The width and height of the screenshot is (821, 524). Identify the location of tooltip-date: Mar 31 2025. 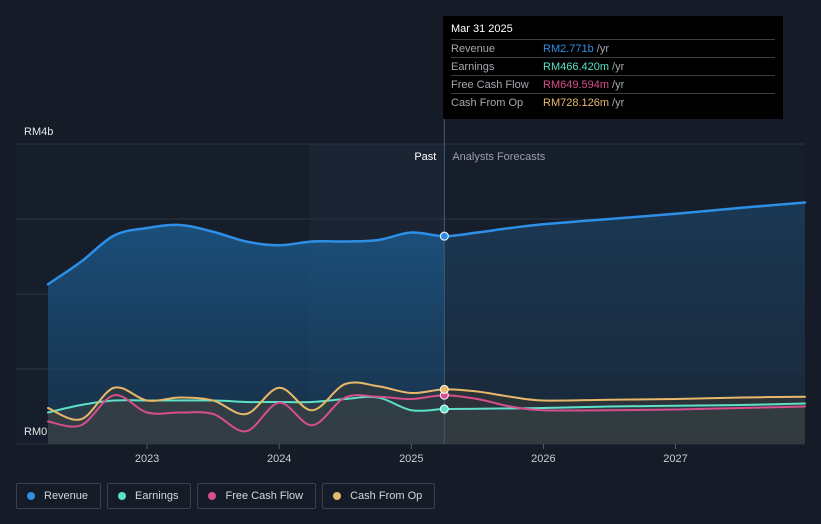
(482, 29).